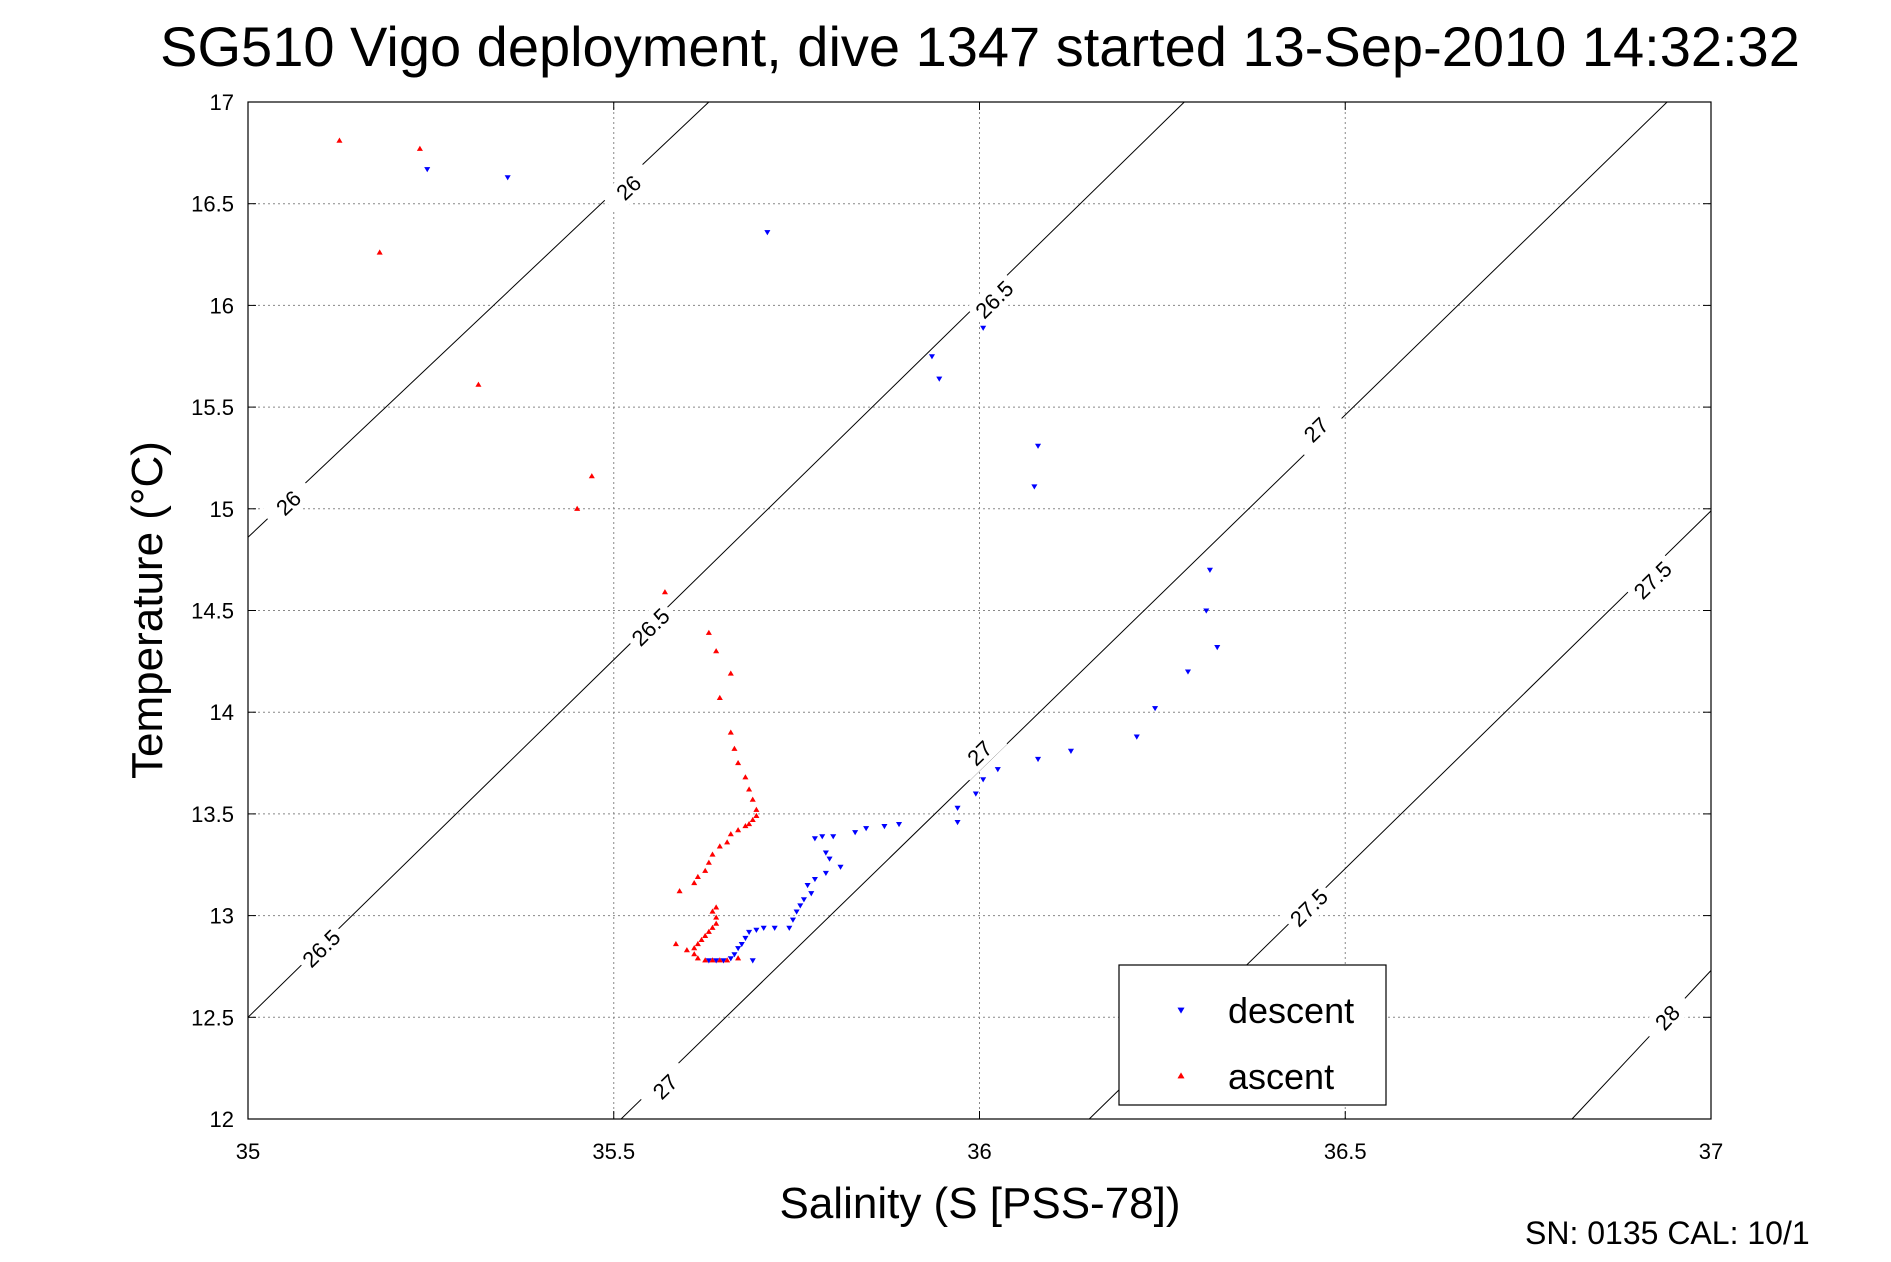 The height and width of the screenshot is (1262, 1891). I want to click on y-tick-label: 16, so click(222, 305).